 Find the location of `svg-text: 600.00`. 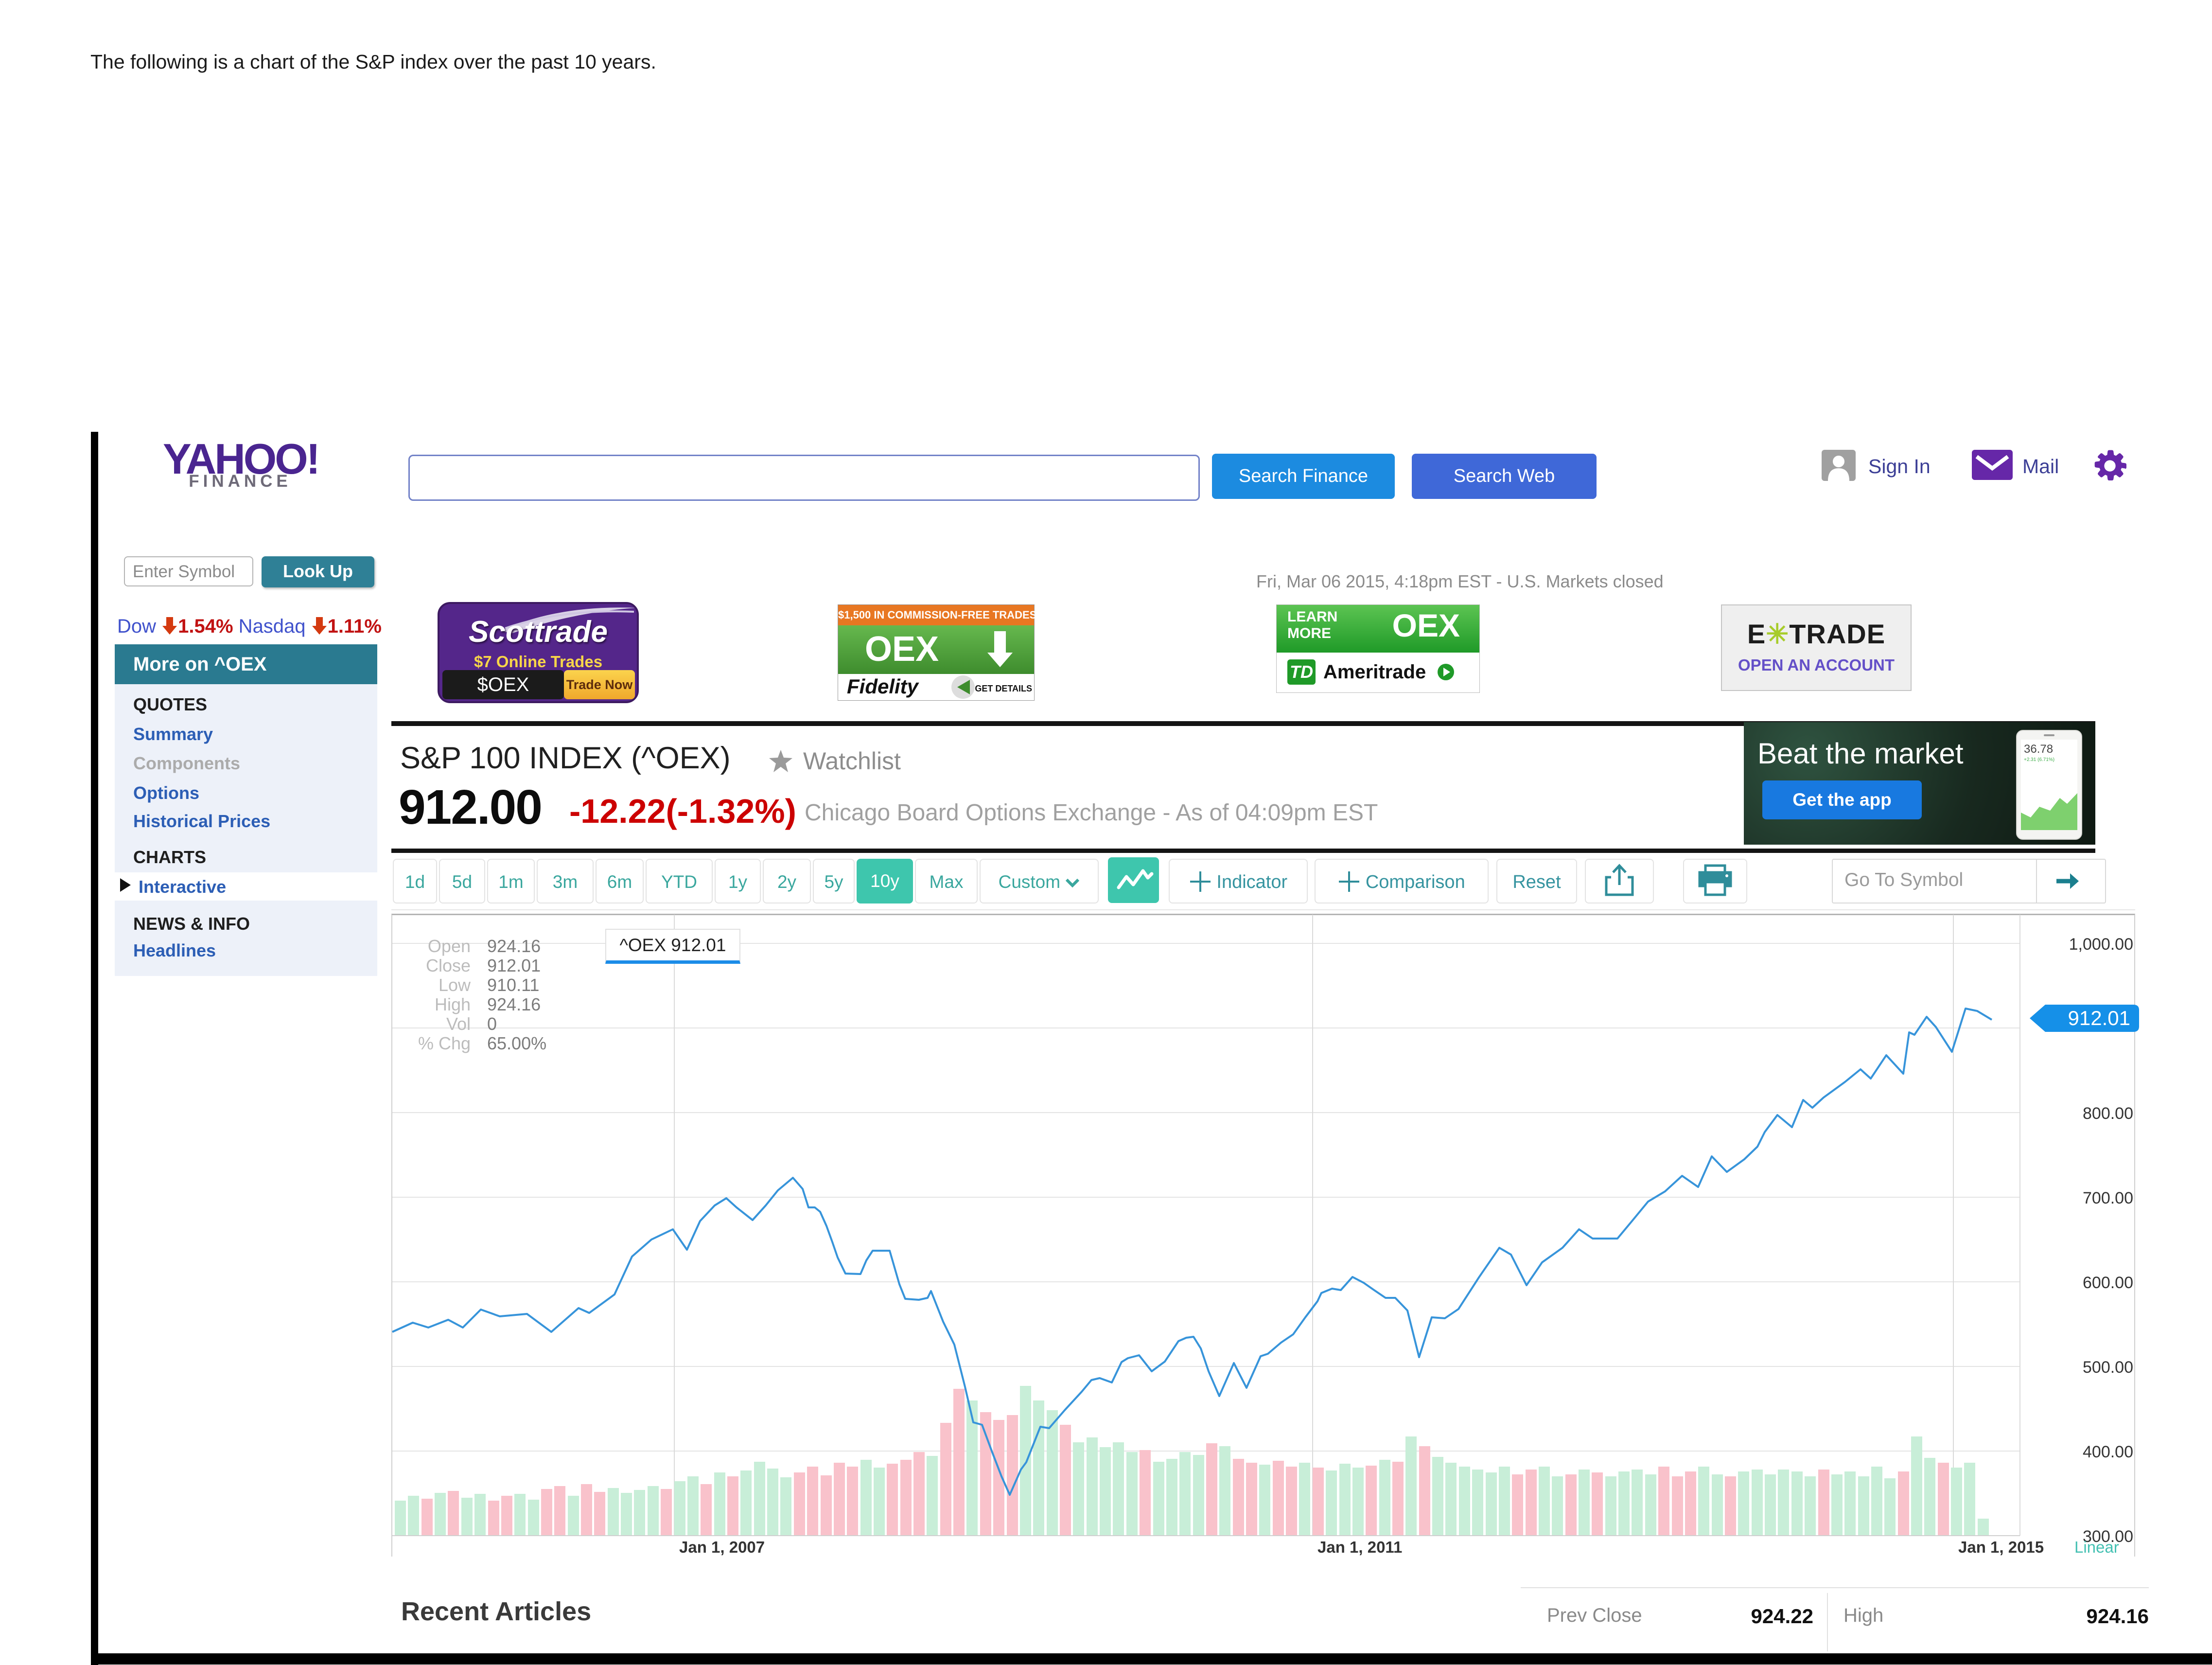

svg-text: 600.00 is located at coordinates (2108, 1283).